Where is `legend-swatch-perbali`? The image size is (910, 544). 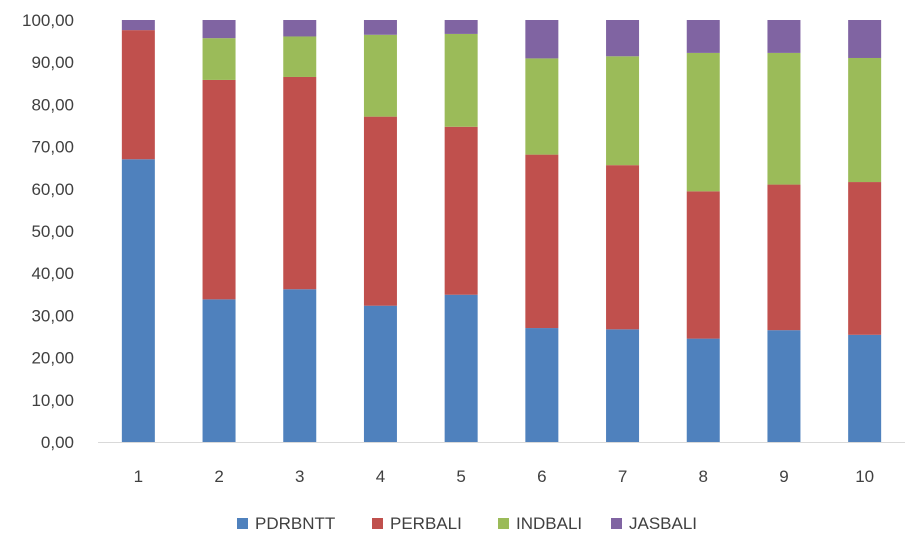 legend-swatch-perbali is located at coordinates (377, 523).